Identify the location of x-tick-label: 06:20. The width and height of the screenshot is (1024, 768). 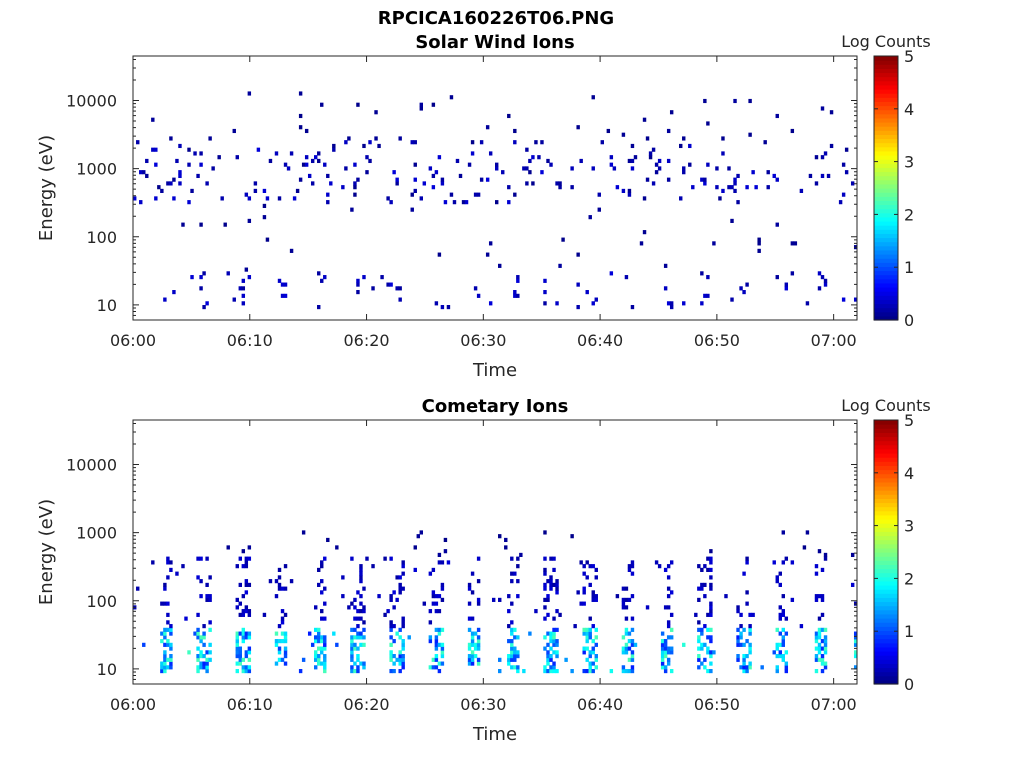
(366, 340).